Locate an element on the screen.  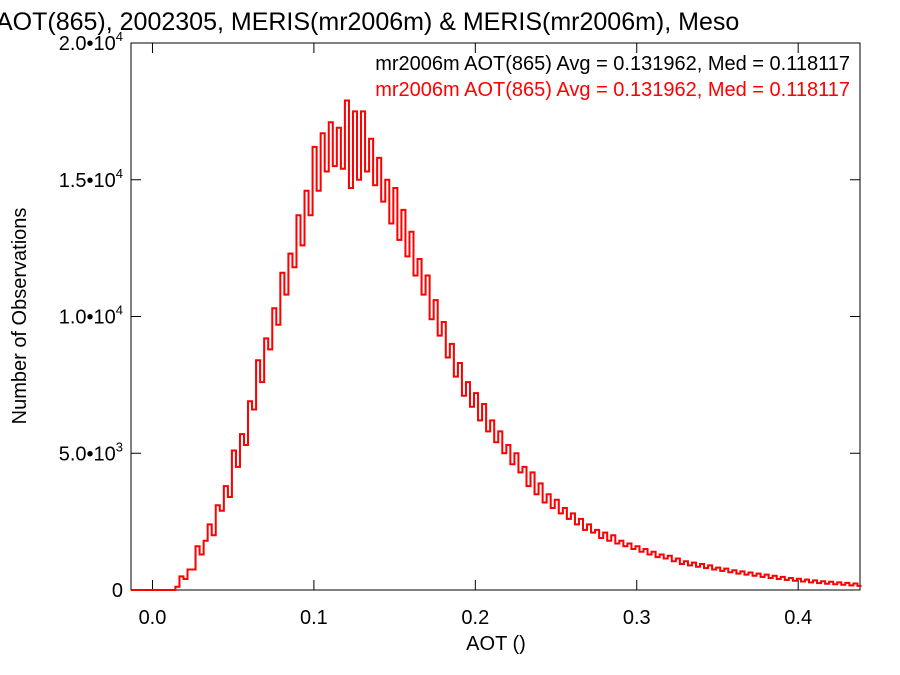
y-tick-label: 1.0•104 is located at coordinates (91, 316).